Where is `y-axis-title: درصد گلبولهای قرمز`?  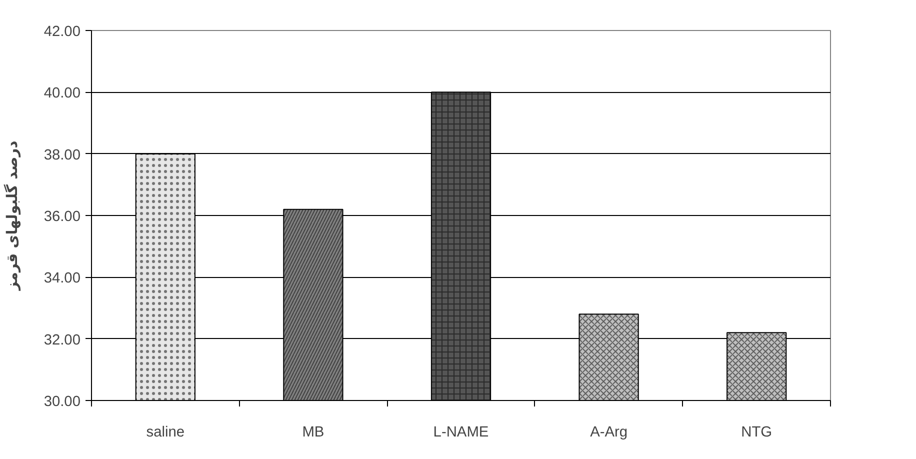 y-axis-title: درصد گلبولهای قرمز is located at coordinates (11, 216).